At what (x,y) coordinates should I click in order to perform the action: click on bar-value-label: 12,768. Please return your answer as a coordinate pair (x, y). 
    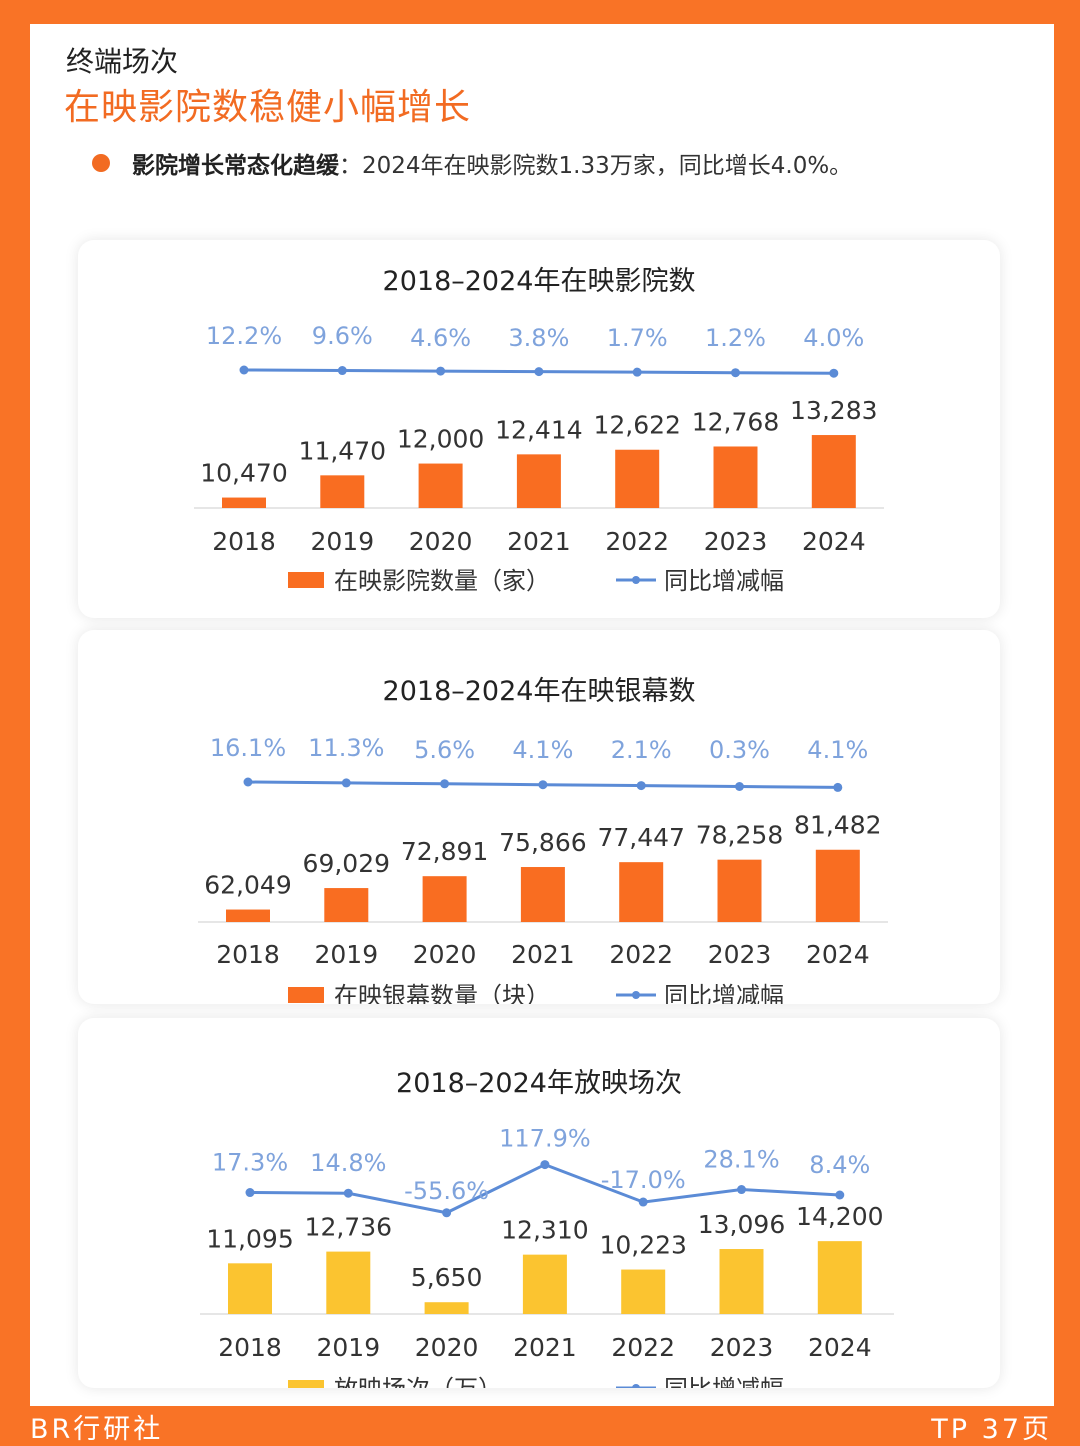
    Looking at the image, I should click on (735, 421).